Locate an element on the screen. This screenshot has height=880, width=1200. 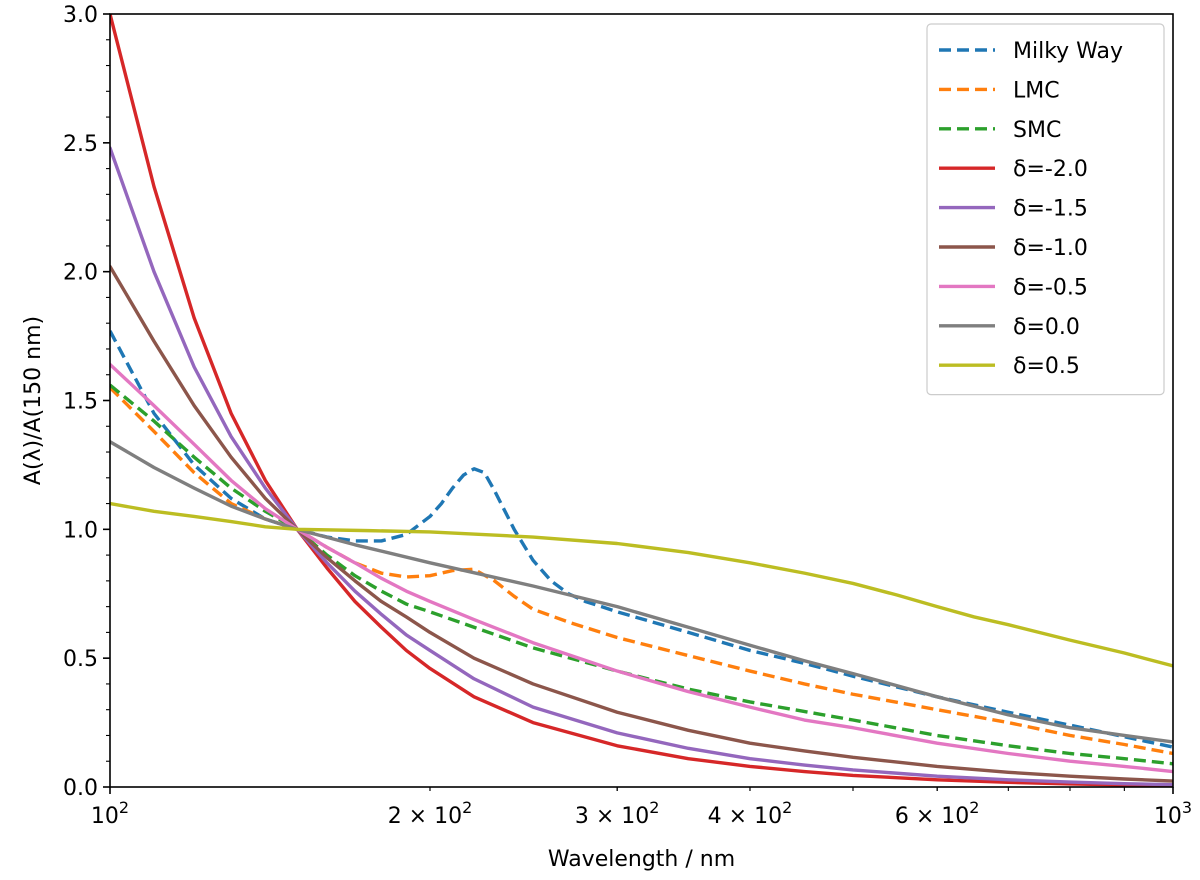
legend-label-0: Milky Way is located at coordinates (1068, 51).